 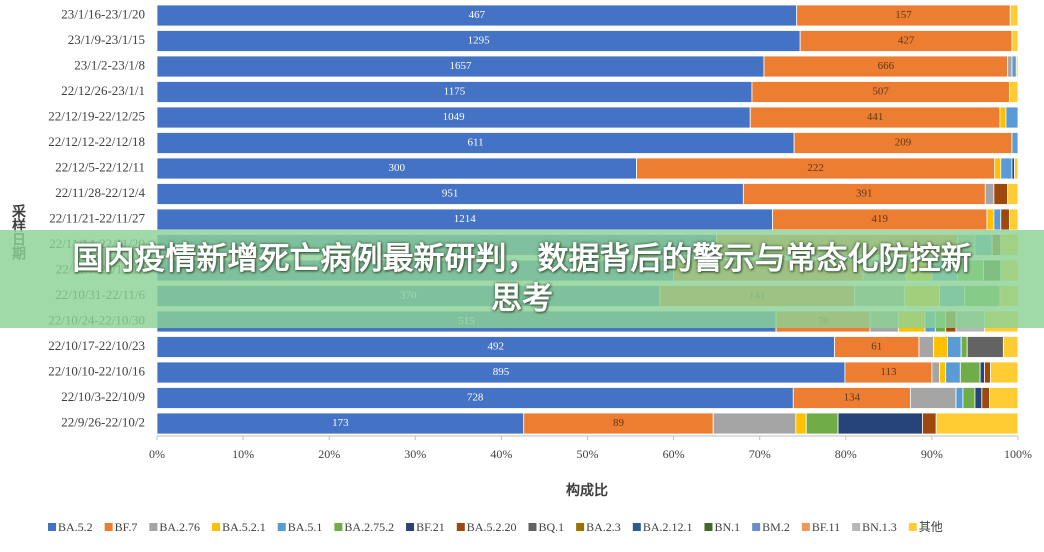 What do you see at coordinates (1018, 454) in the screenshot?
I see `x-tick-label: 100%` at bounding box center [1018, 454].